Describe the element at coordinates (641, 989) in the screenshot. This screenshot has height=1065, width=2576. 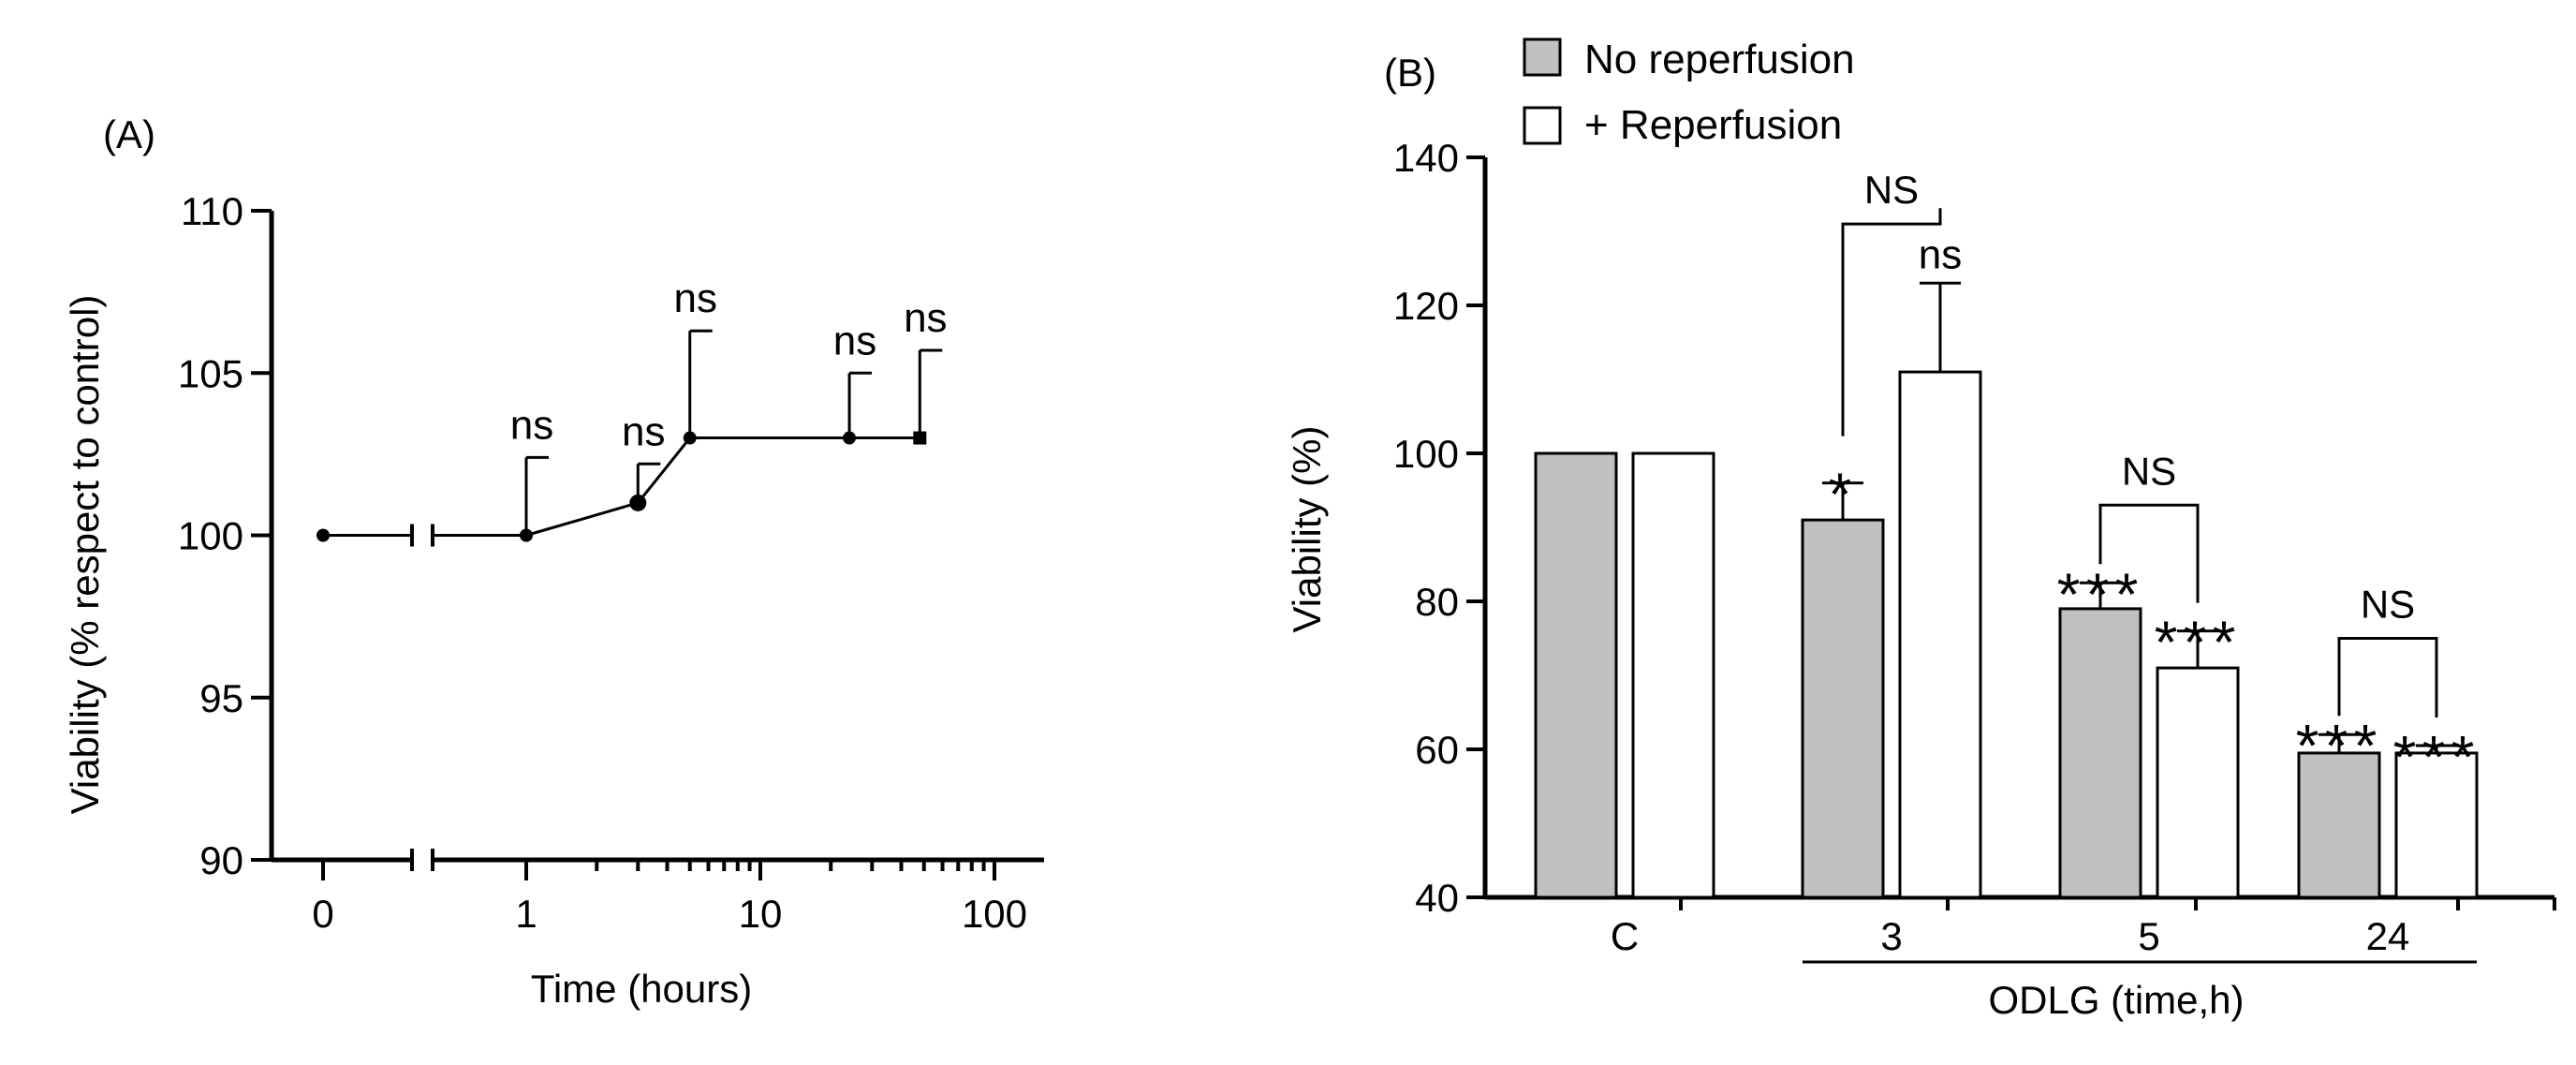
I see `panel-a-xlabel: Time (hours)` at that location.